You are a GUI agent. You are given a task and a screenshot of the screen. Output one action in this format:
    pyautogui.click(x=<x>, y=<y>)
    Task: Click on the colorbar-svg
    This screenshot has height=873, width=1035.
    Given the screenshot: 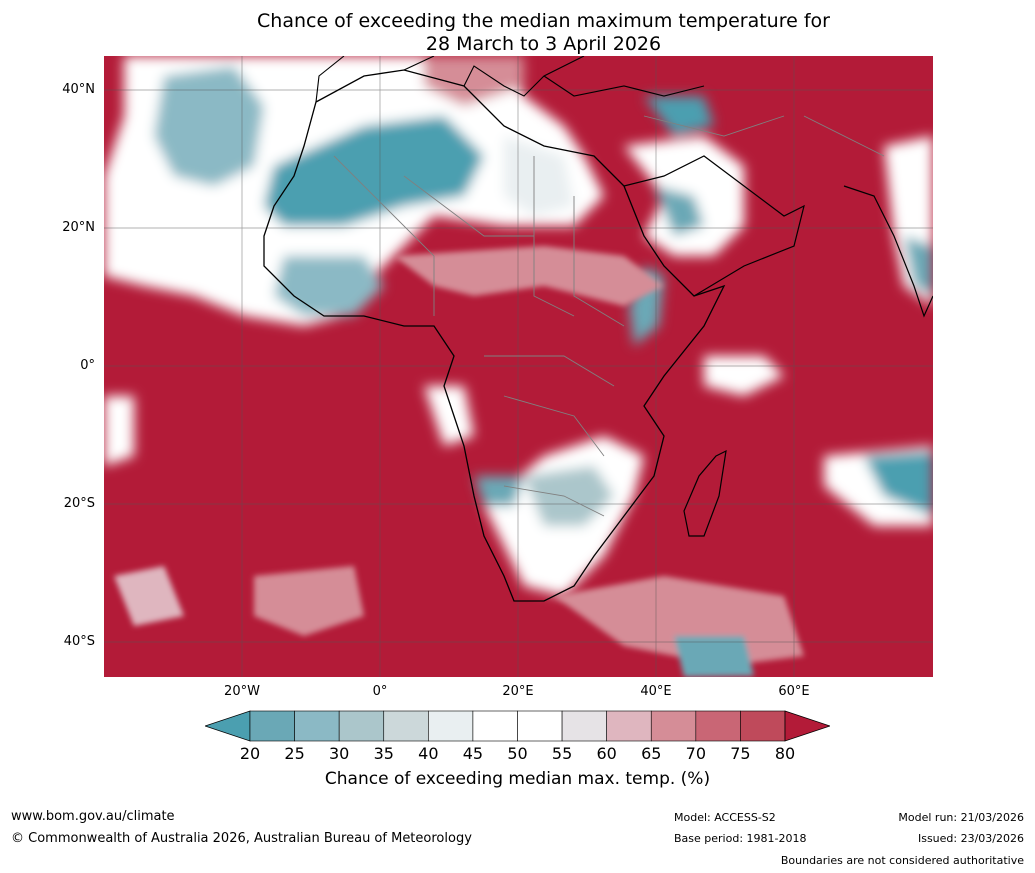 What is the action you would take?
    pyautogui.click(x=517, y=726)
    